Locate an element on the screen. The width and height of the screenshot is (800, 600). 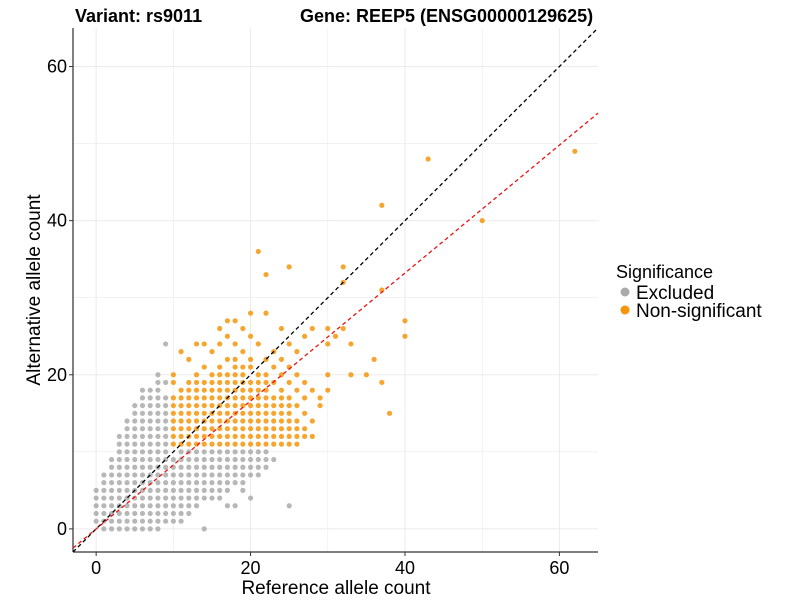
y-tick-label: 60 is located at coordinates (57, 67).